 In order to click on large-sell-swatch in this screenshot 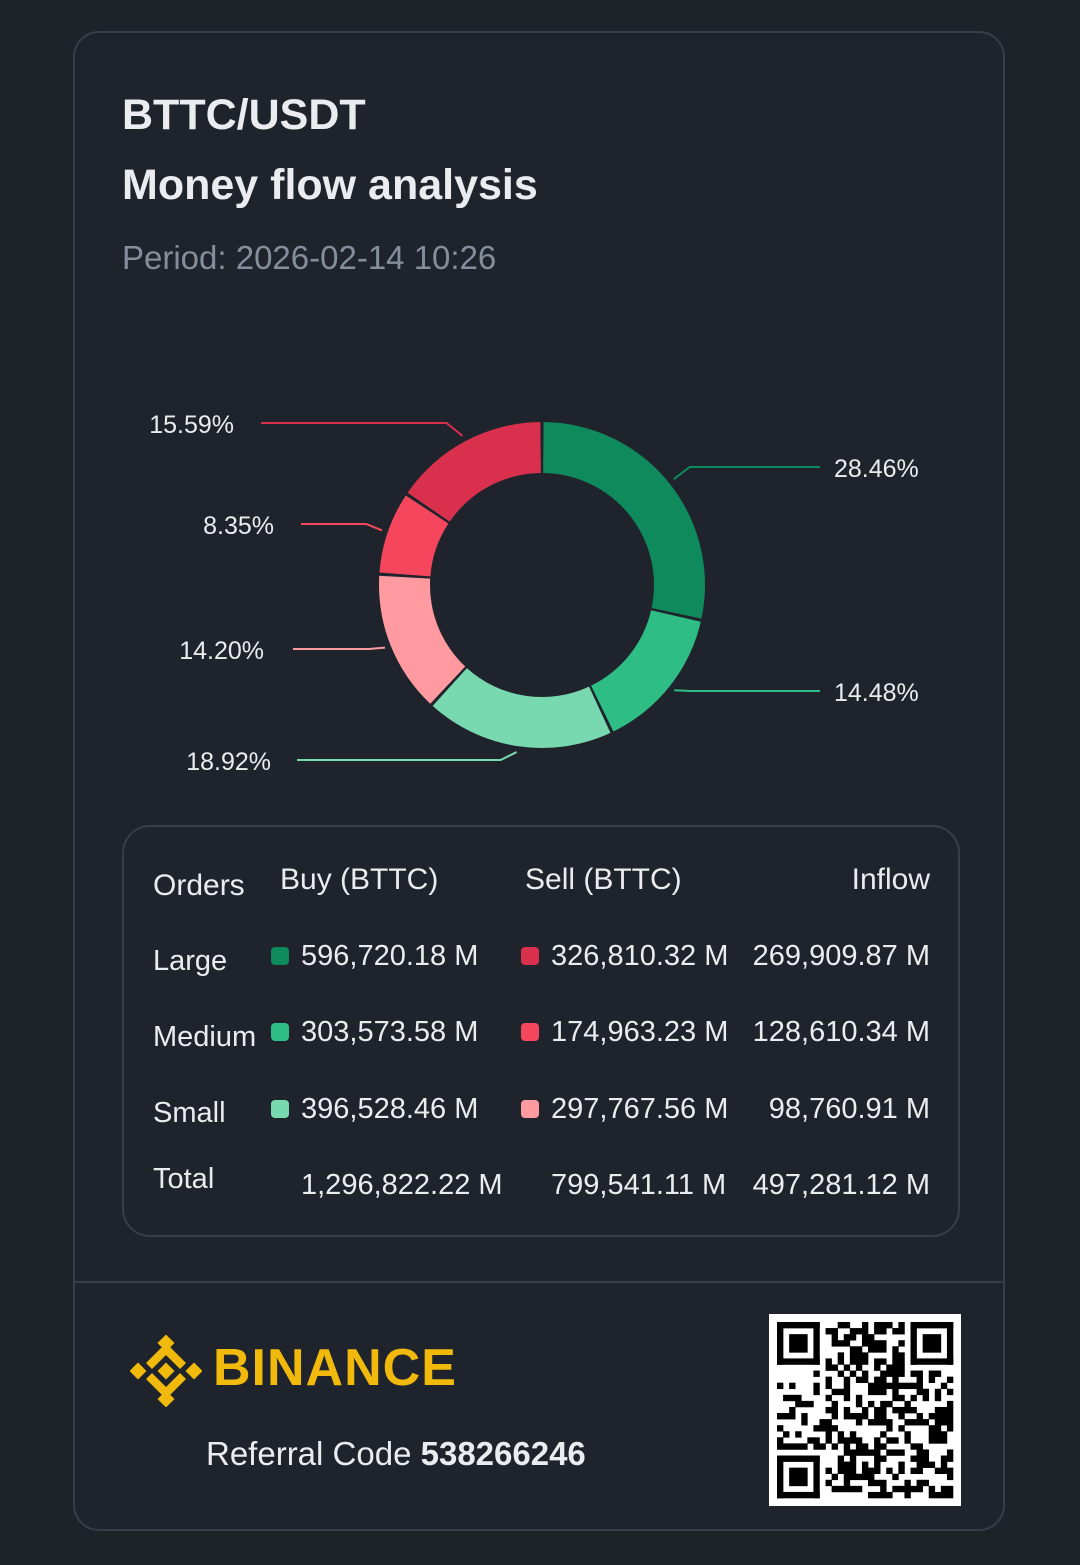, I will do `click(530, 956)`.